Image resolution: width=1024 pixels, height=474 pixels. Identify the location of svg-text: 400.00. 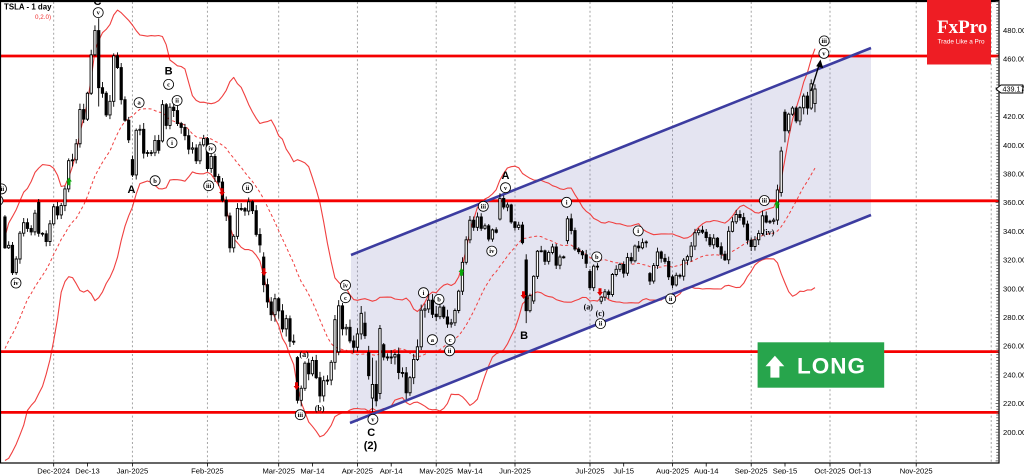
(1013, 145).